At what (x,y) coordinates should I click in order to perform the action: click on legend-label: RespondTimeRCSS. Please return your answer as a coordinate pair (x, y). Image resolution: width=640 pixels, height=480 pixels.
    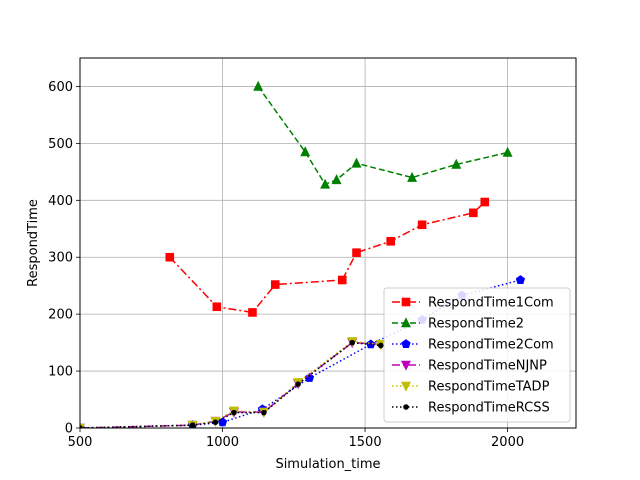
    Looking at the image, I should click on (489, 408).